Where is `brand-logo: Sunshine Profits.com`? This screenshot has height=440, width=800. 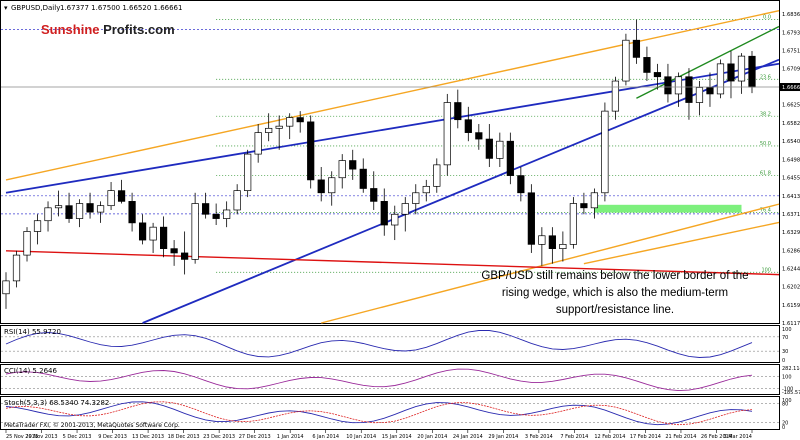
brand-logo: Sunshine Profits.com is located at coordinates (108, 29).